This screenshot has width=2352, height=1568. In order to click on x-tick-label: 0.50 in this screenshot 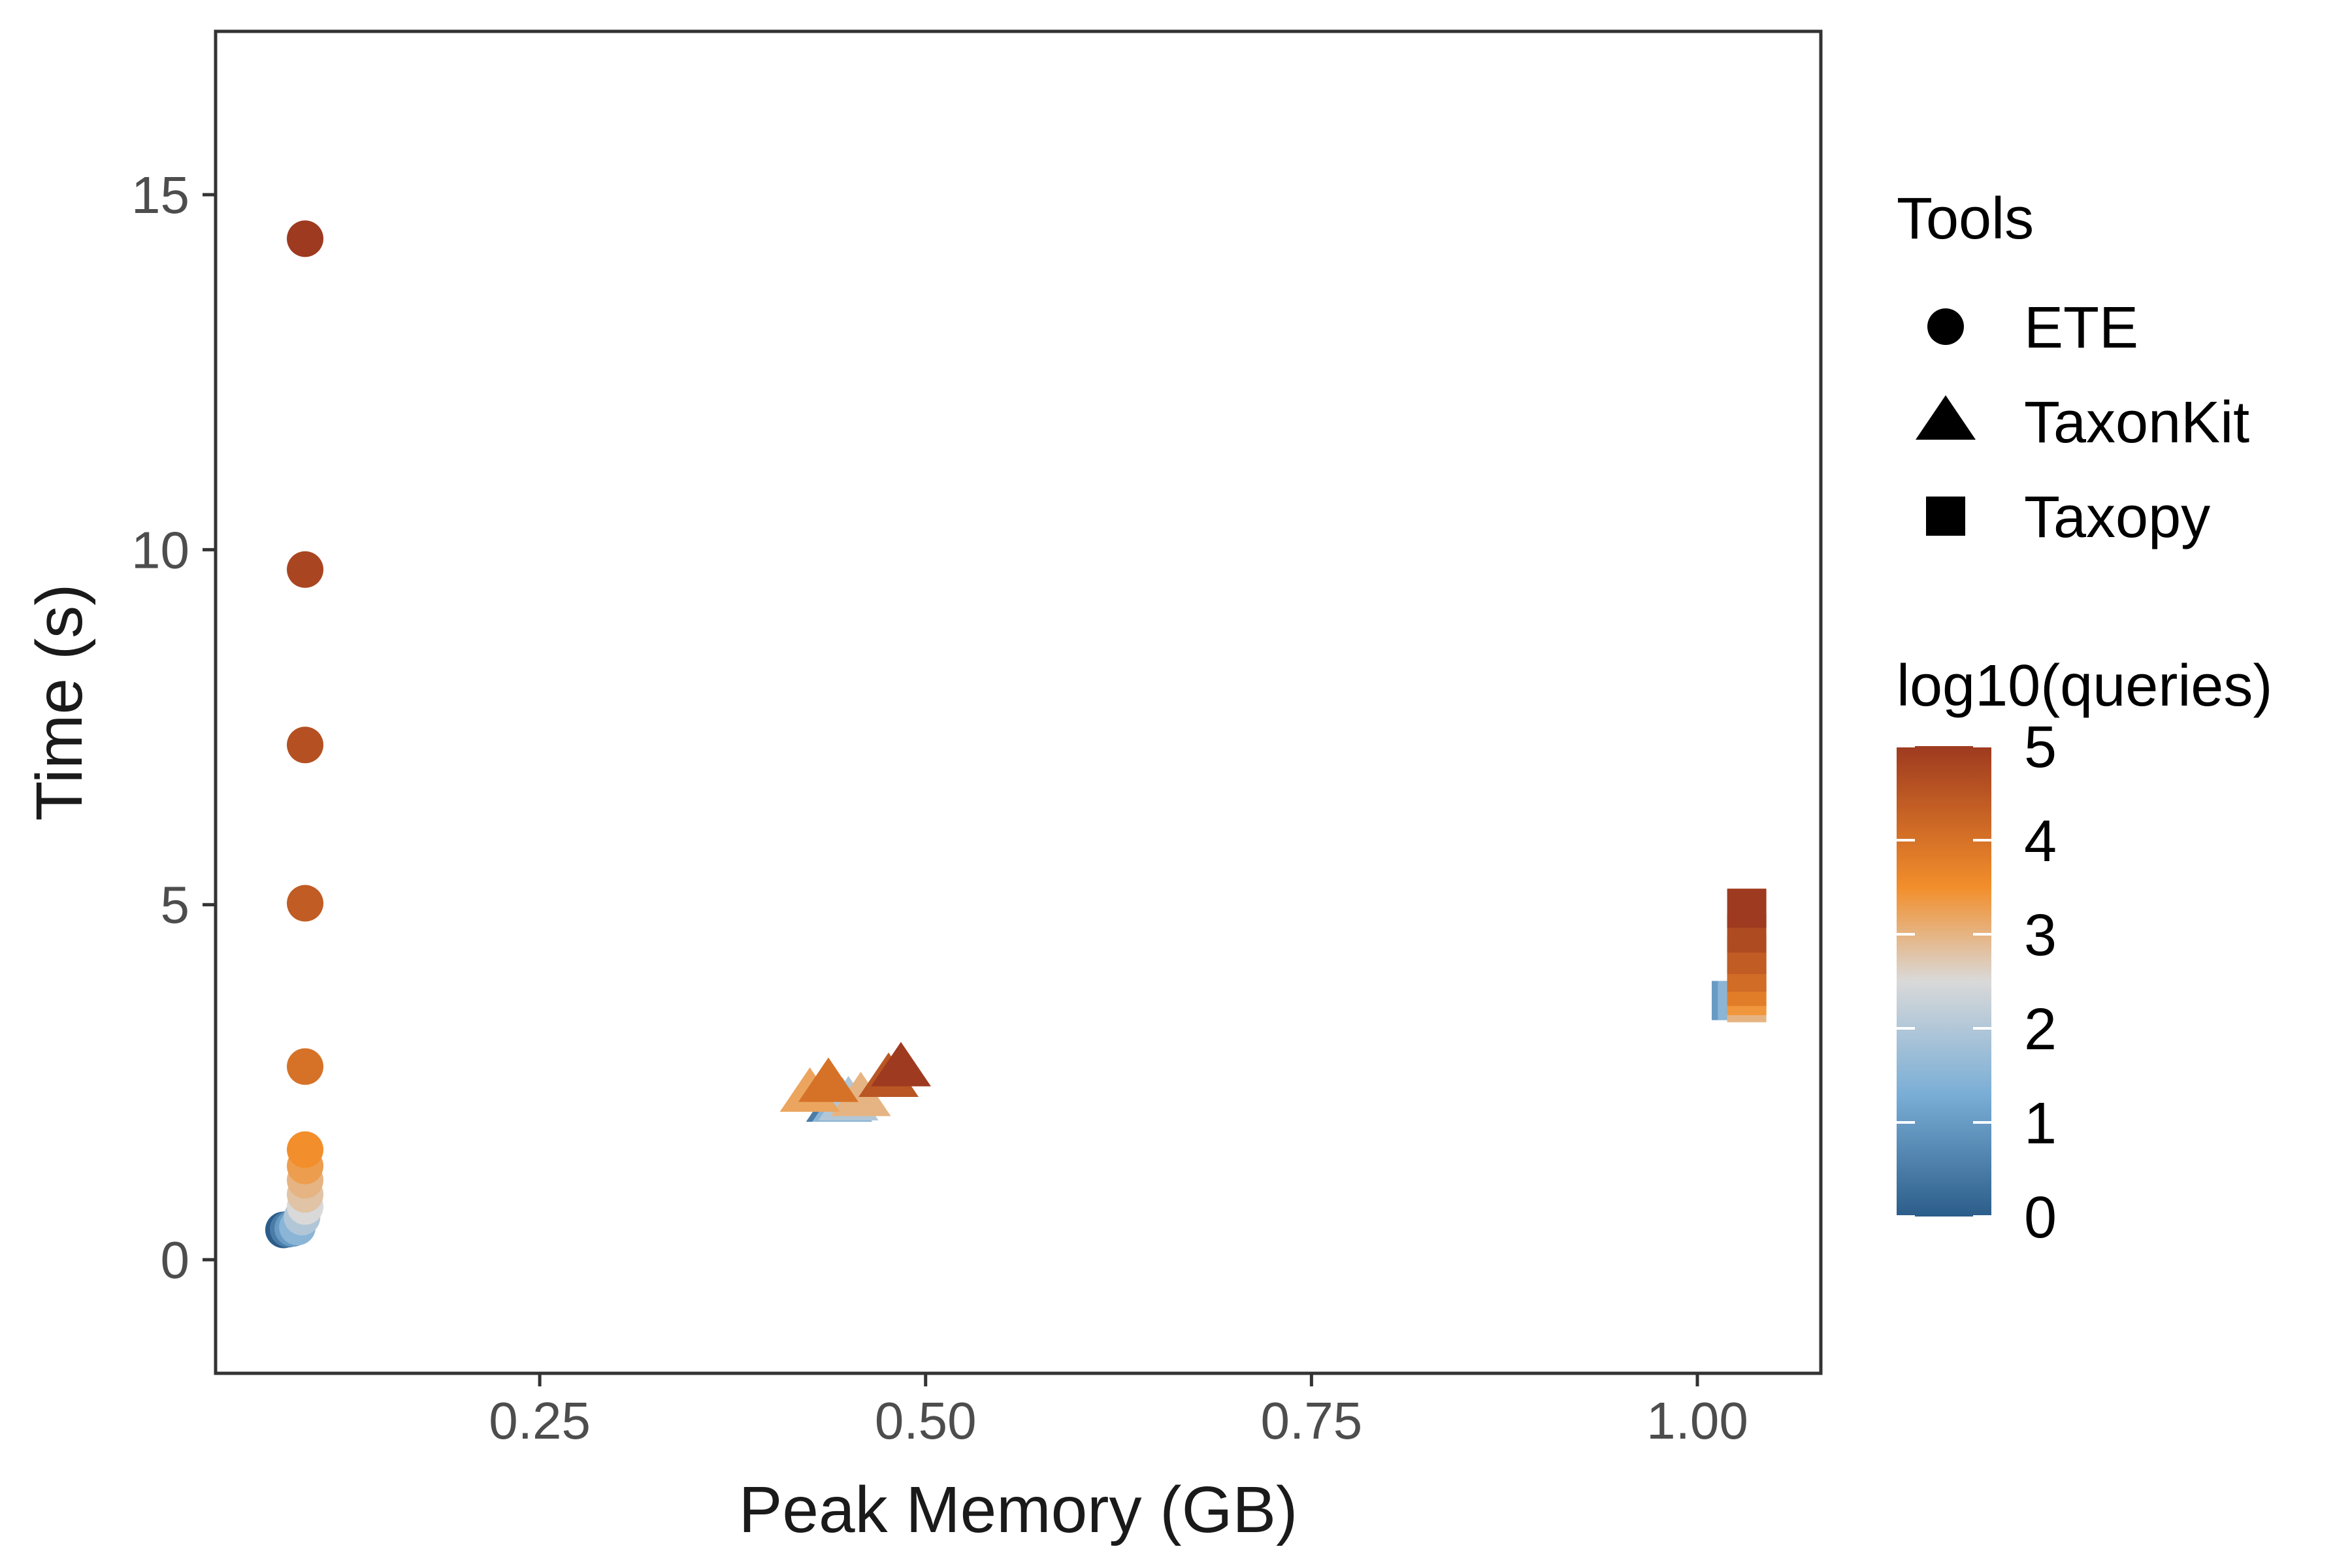, I will do `click(926, 1421)`.